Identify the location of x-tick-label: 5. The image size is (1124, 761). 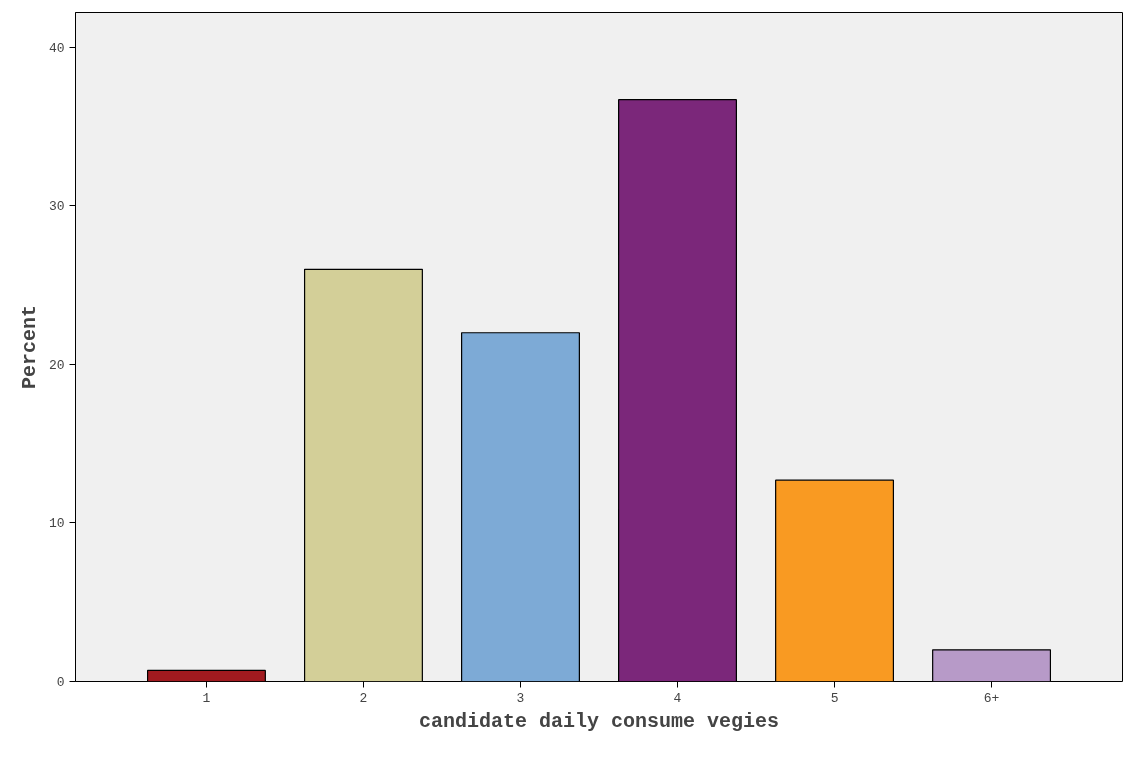
(834, 698).